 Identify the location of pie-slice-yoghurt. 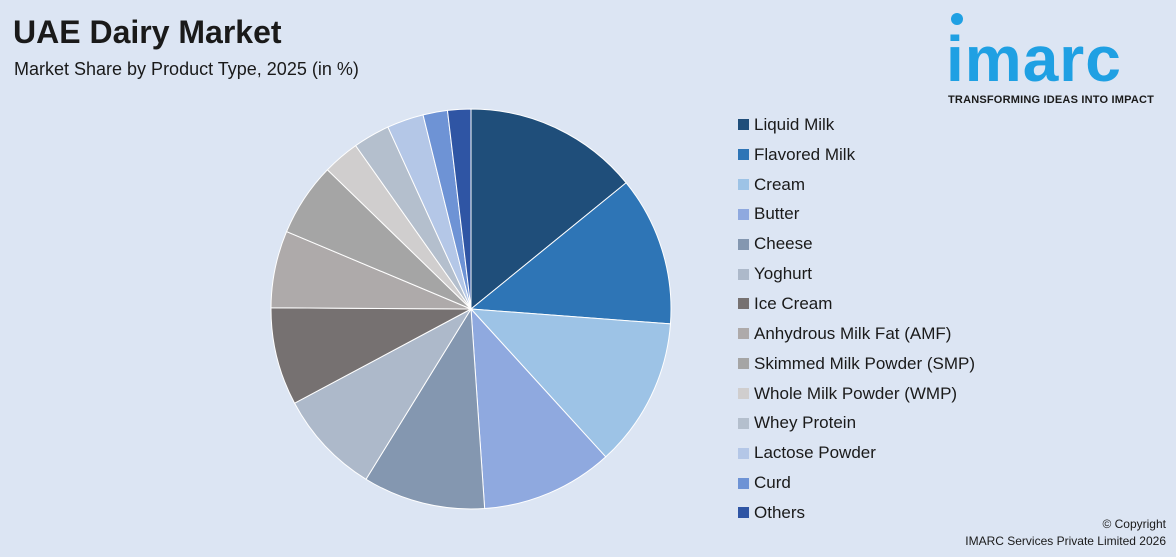
(383, 393).